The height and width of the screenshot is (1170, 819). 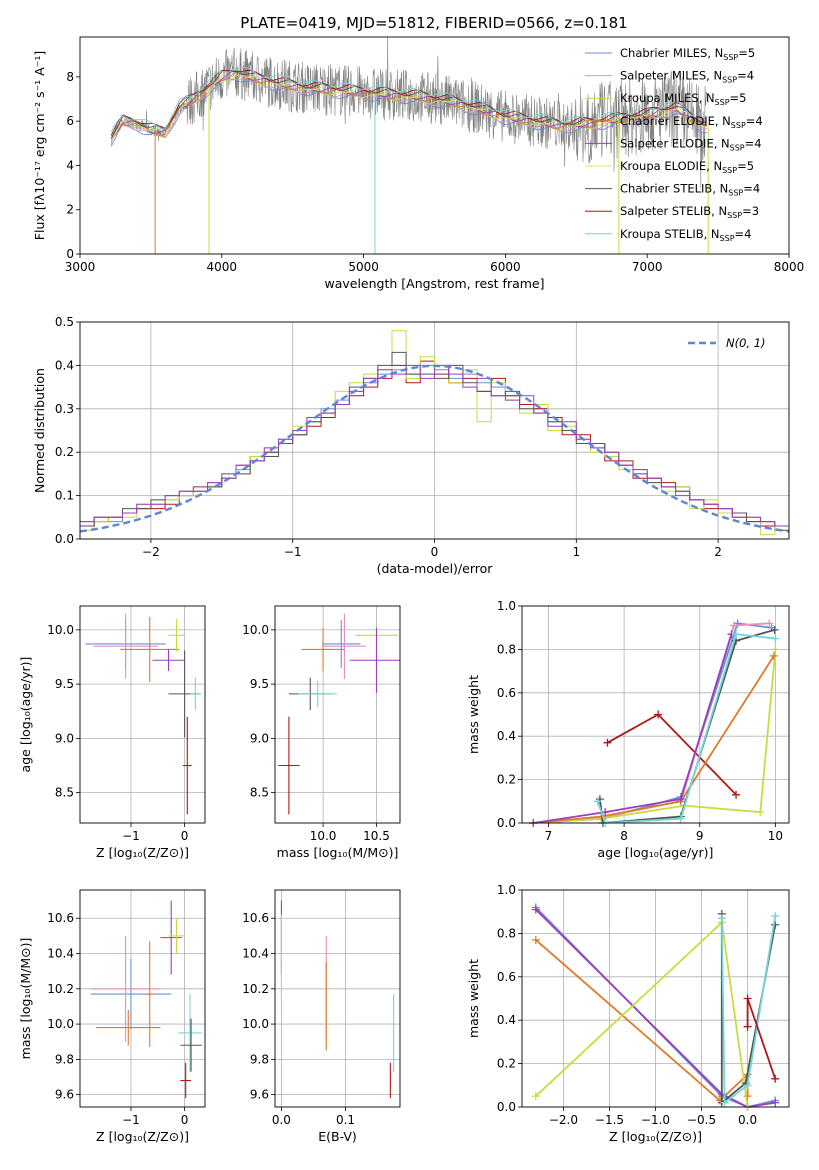 What do you see at coordinates (701, 1120) in the screenshot?
I see `x-tick-label: −0.5` at bounding box center [701, 1120].